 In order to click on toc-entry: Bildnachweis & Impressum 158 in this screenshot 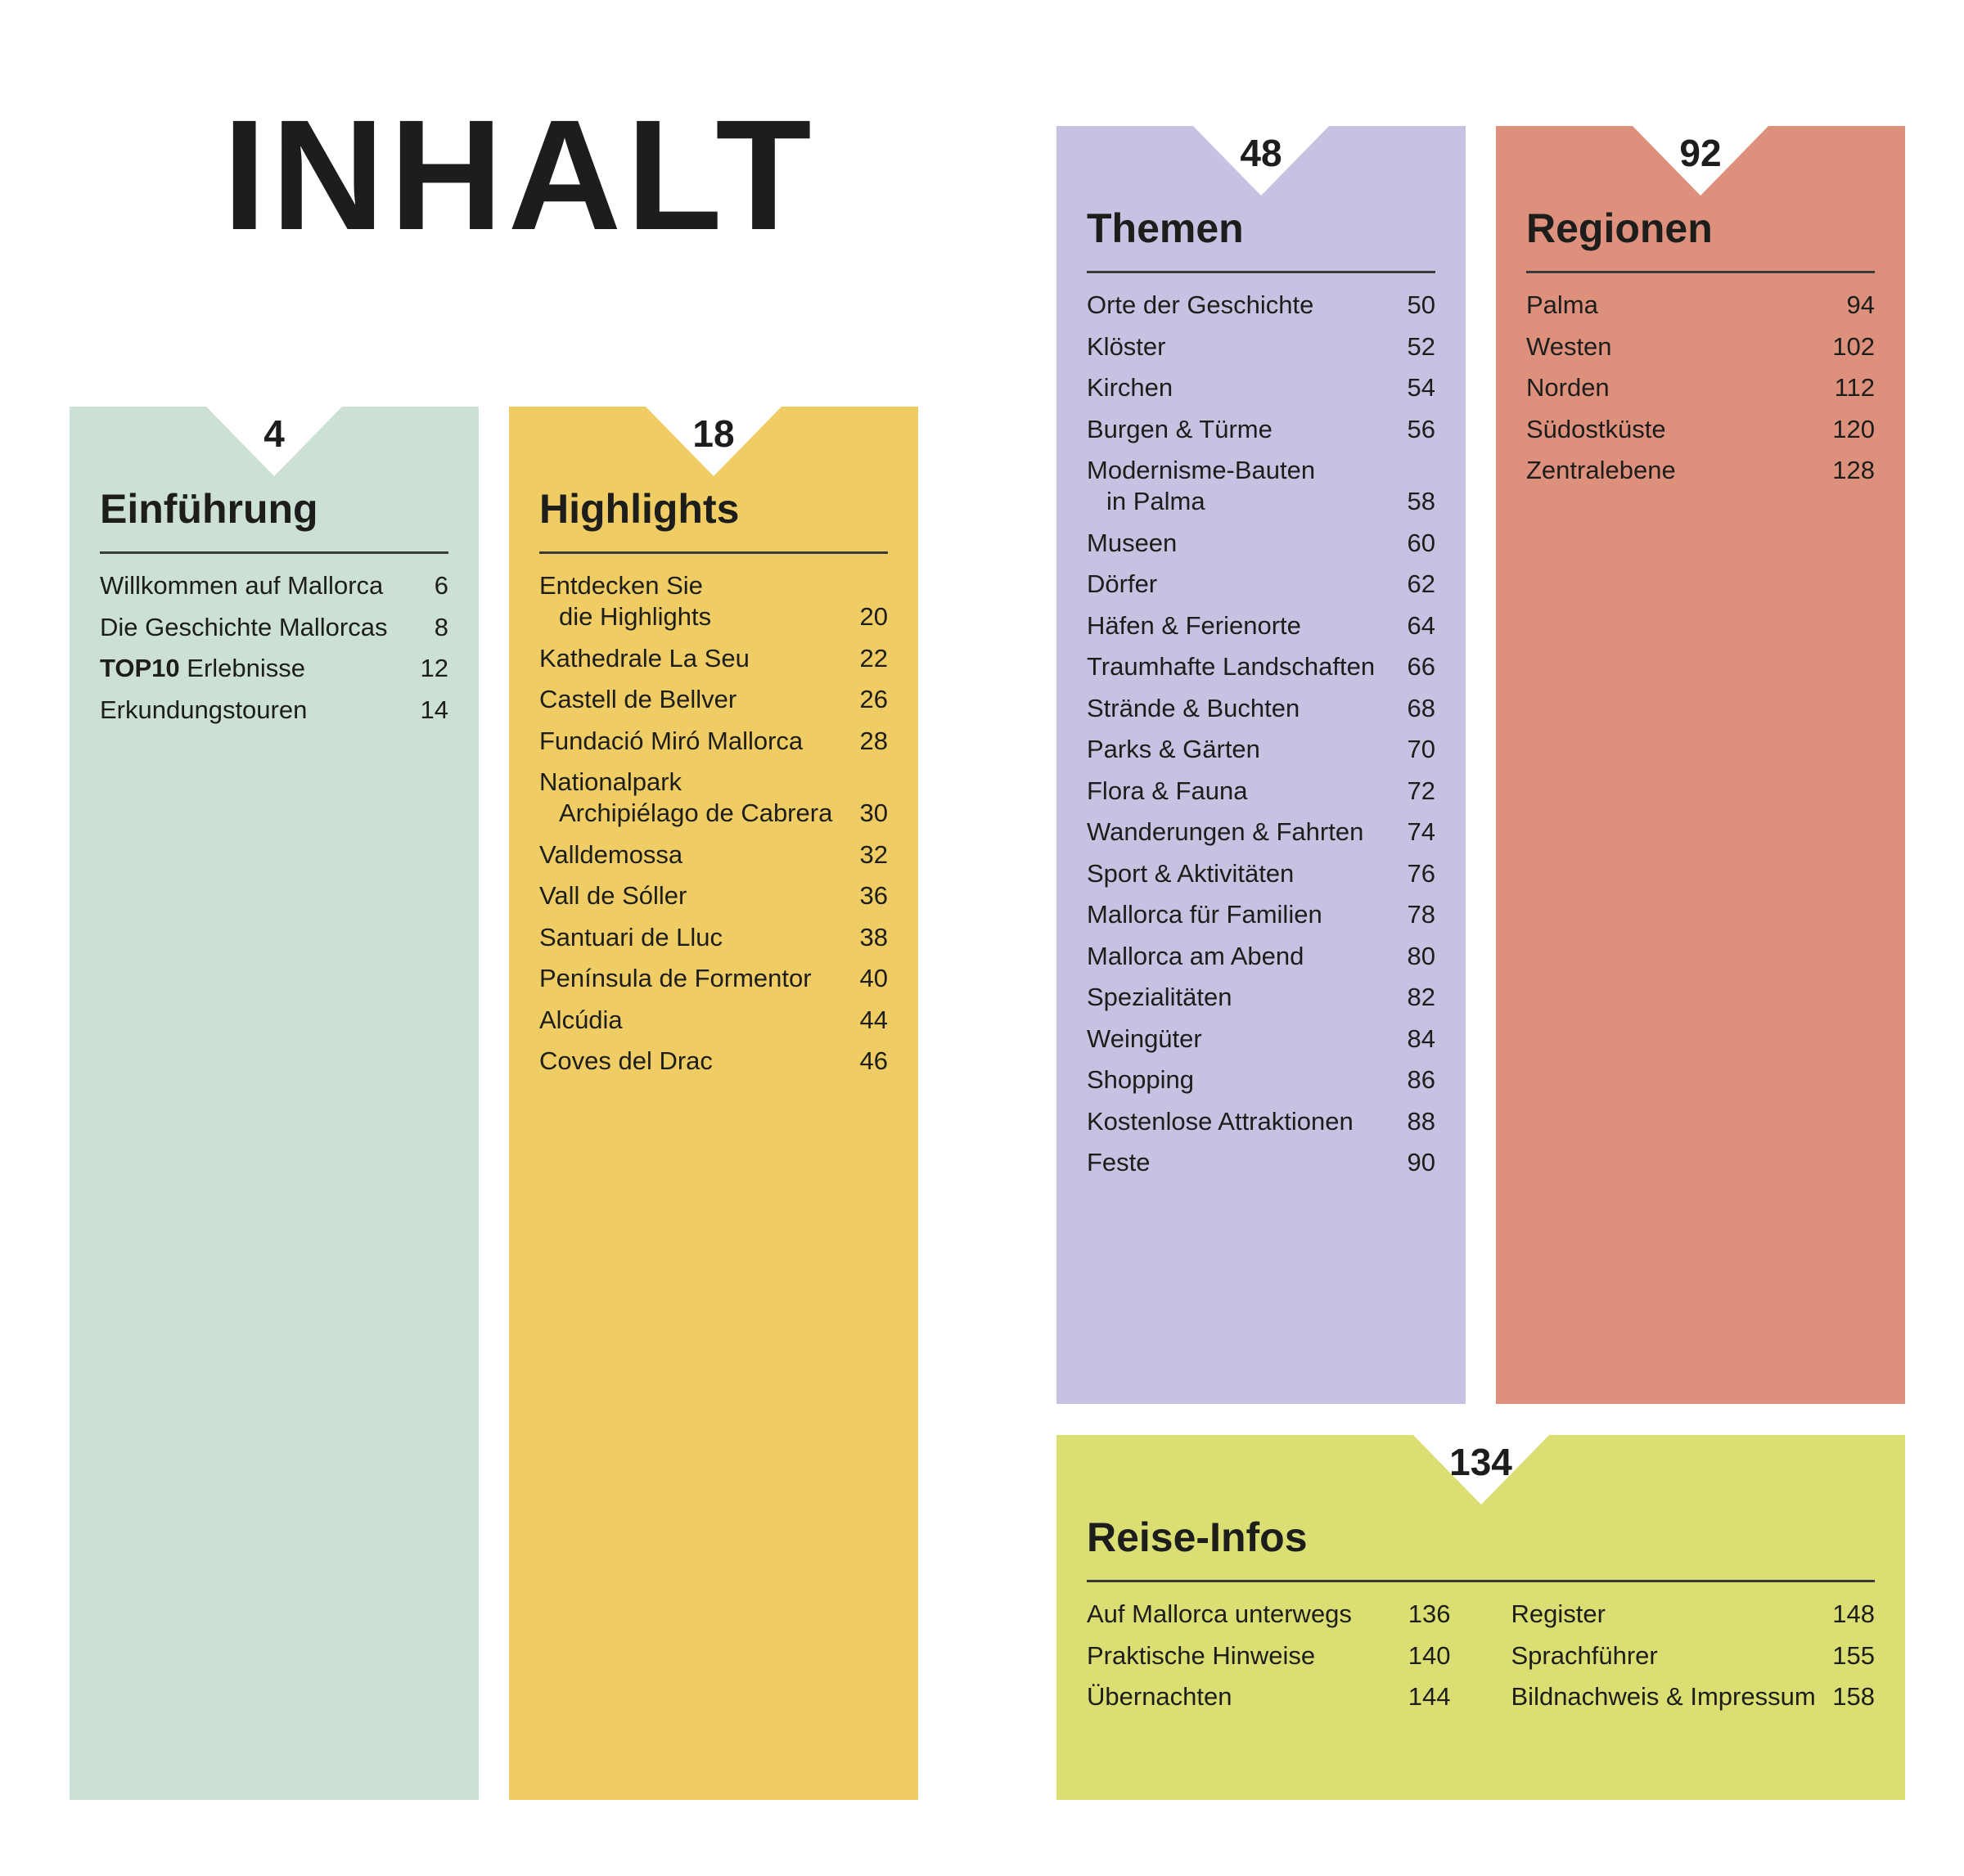, I will do `click(1693, 1697)`.